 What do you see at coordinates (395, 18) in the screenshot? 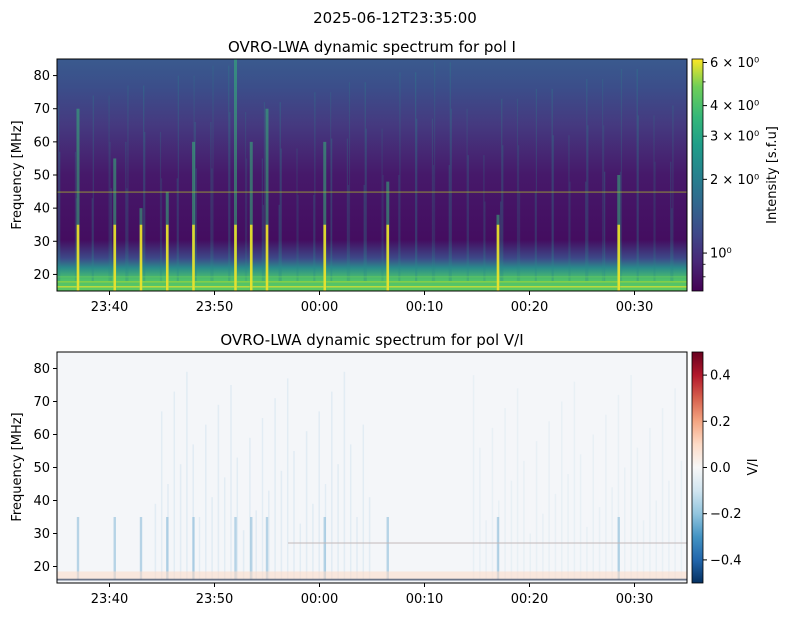
I see `figure-suptitle: 2025-06-12T23:35:00` at bounding box center [395, 18].